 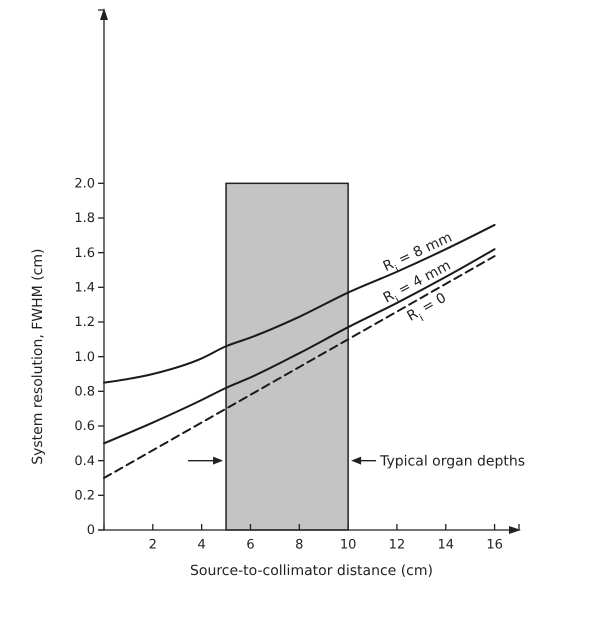 What do you see at coordinates (38, 356) in the screenshot?
I see `y-axis-title: System resolution, FWHM (cm)` at bounding box center [38, 356].